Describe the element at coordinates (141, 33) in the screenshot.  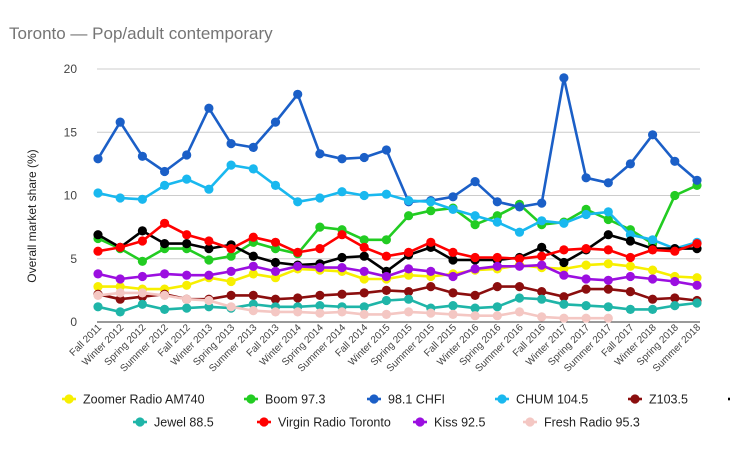
I see `chart-title: Toronto — Pop/adult contemporary` at that location.